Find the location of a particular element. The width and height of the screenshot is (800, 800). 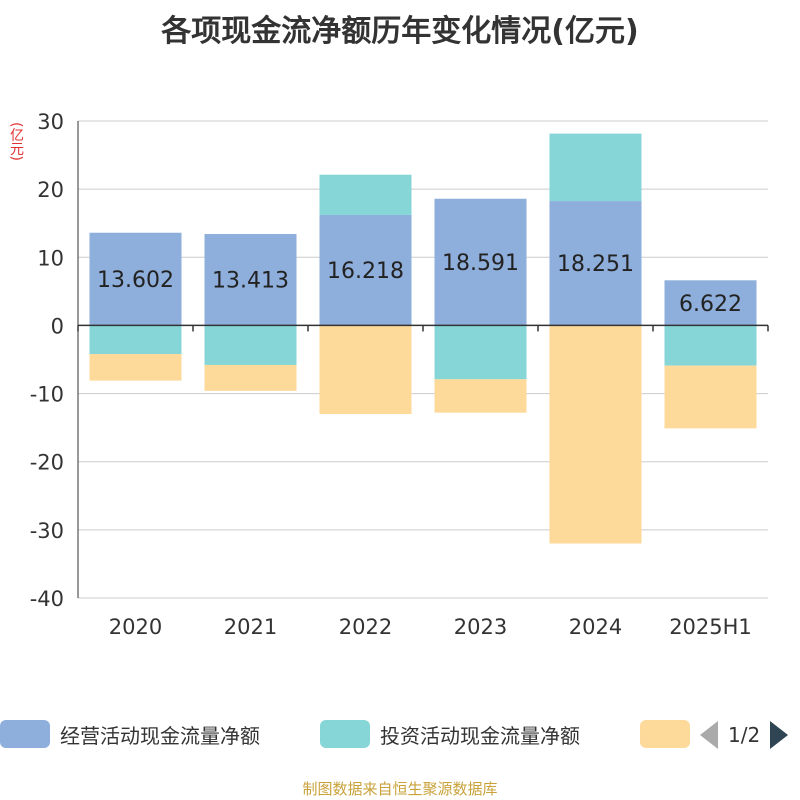

data-label: 13.413 is located at coordinates (250, 281).